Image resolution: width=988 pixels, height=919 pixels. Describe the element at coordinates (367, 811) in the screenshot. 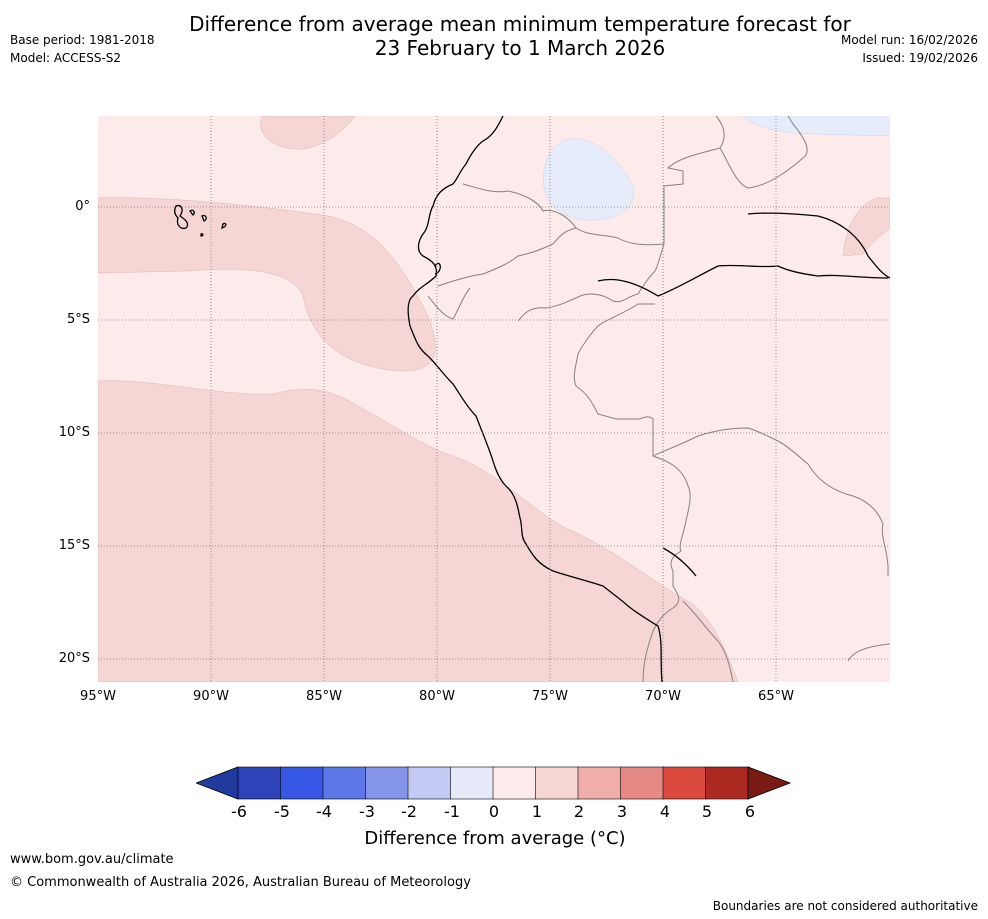

I see `colorbar-tick: -3` at that location.